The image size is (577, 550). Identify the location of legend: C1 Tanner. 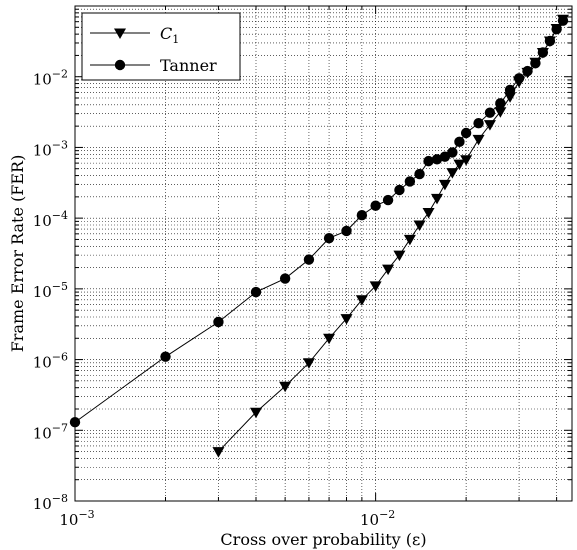
(161, 46).